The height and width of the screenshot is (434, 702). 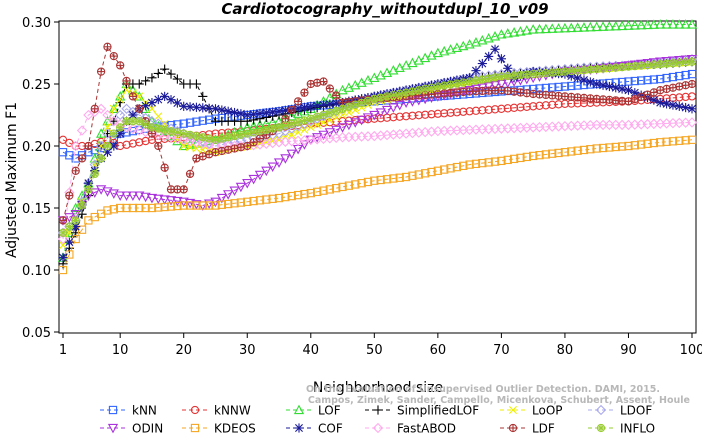 I want to click on legend-label: kNNW, so click(x=232, y=411).